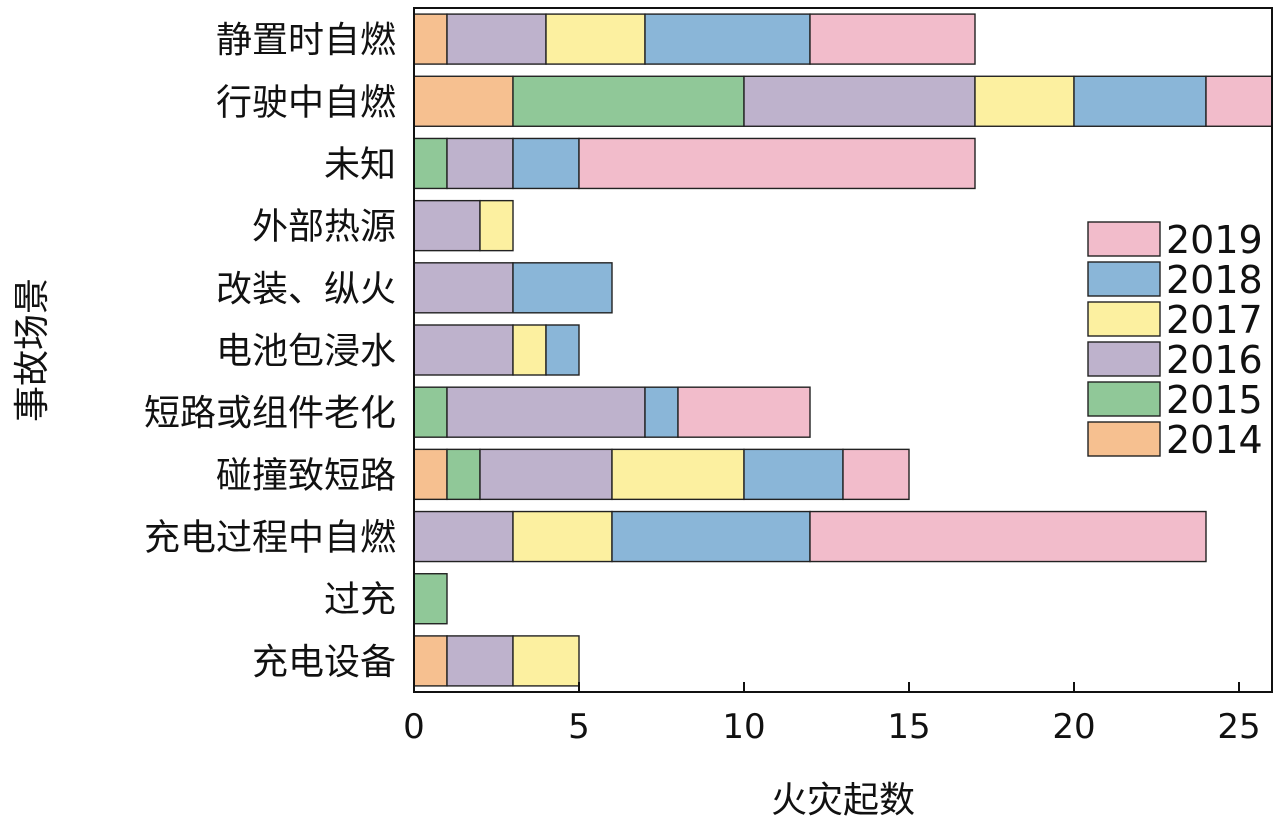  I want to click on x-tick-label: 0, so click(414, 727).